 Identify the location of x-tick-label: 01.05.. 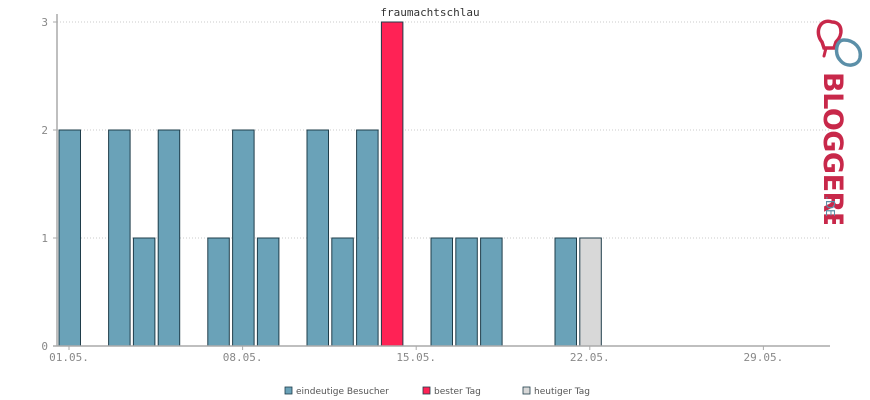
(69, 357).